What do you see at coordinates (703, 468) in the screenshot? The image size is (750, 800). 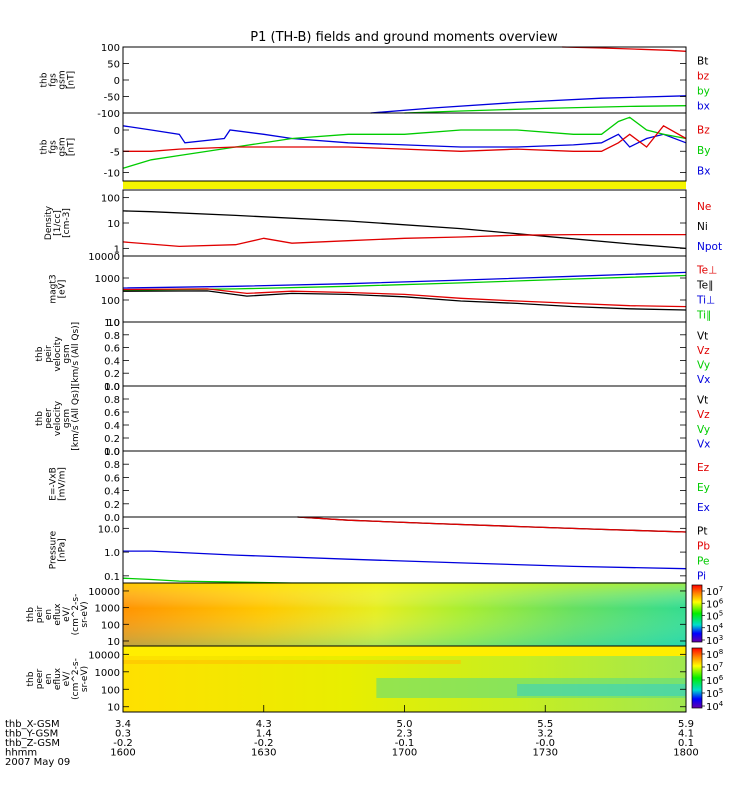 I see `legend-Ez: Ez` at bounding box center [703, 468].